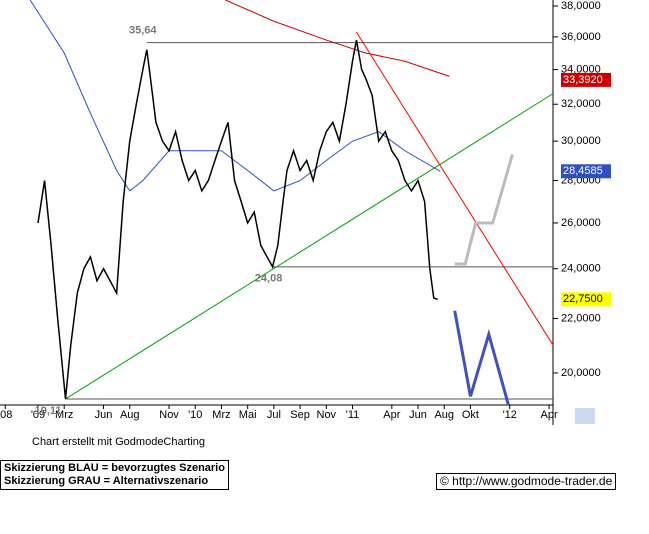 This screenshot has height=534, width=649. I want to click on y-tick-label: 32,0000, so click(581, 104).